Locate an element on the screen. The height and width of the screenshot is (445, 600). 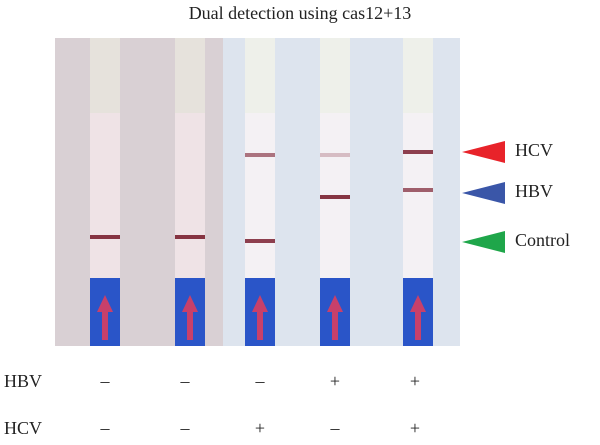
marker-label: HCV is located at coordinates (534, 150).